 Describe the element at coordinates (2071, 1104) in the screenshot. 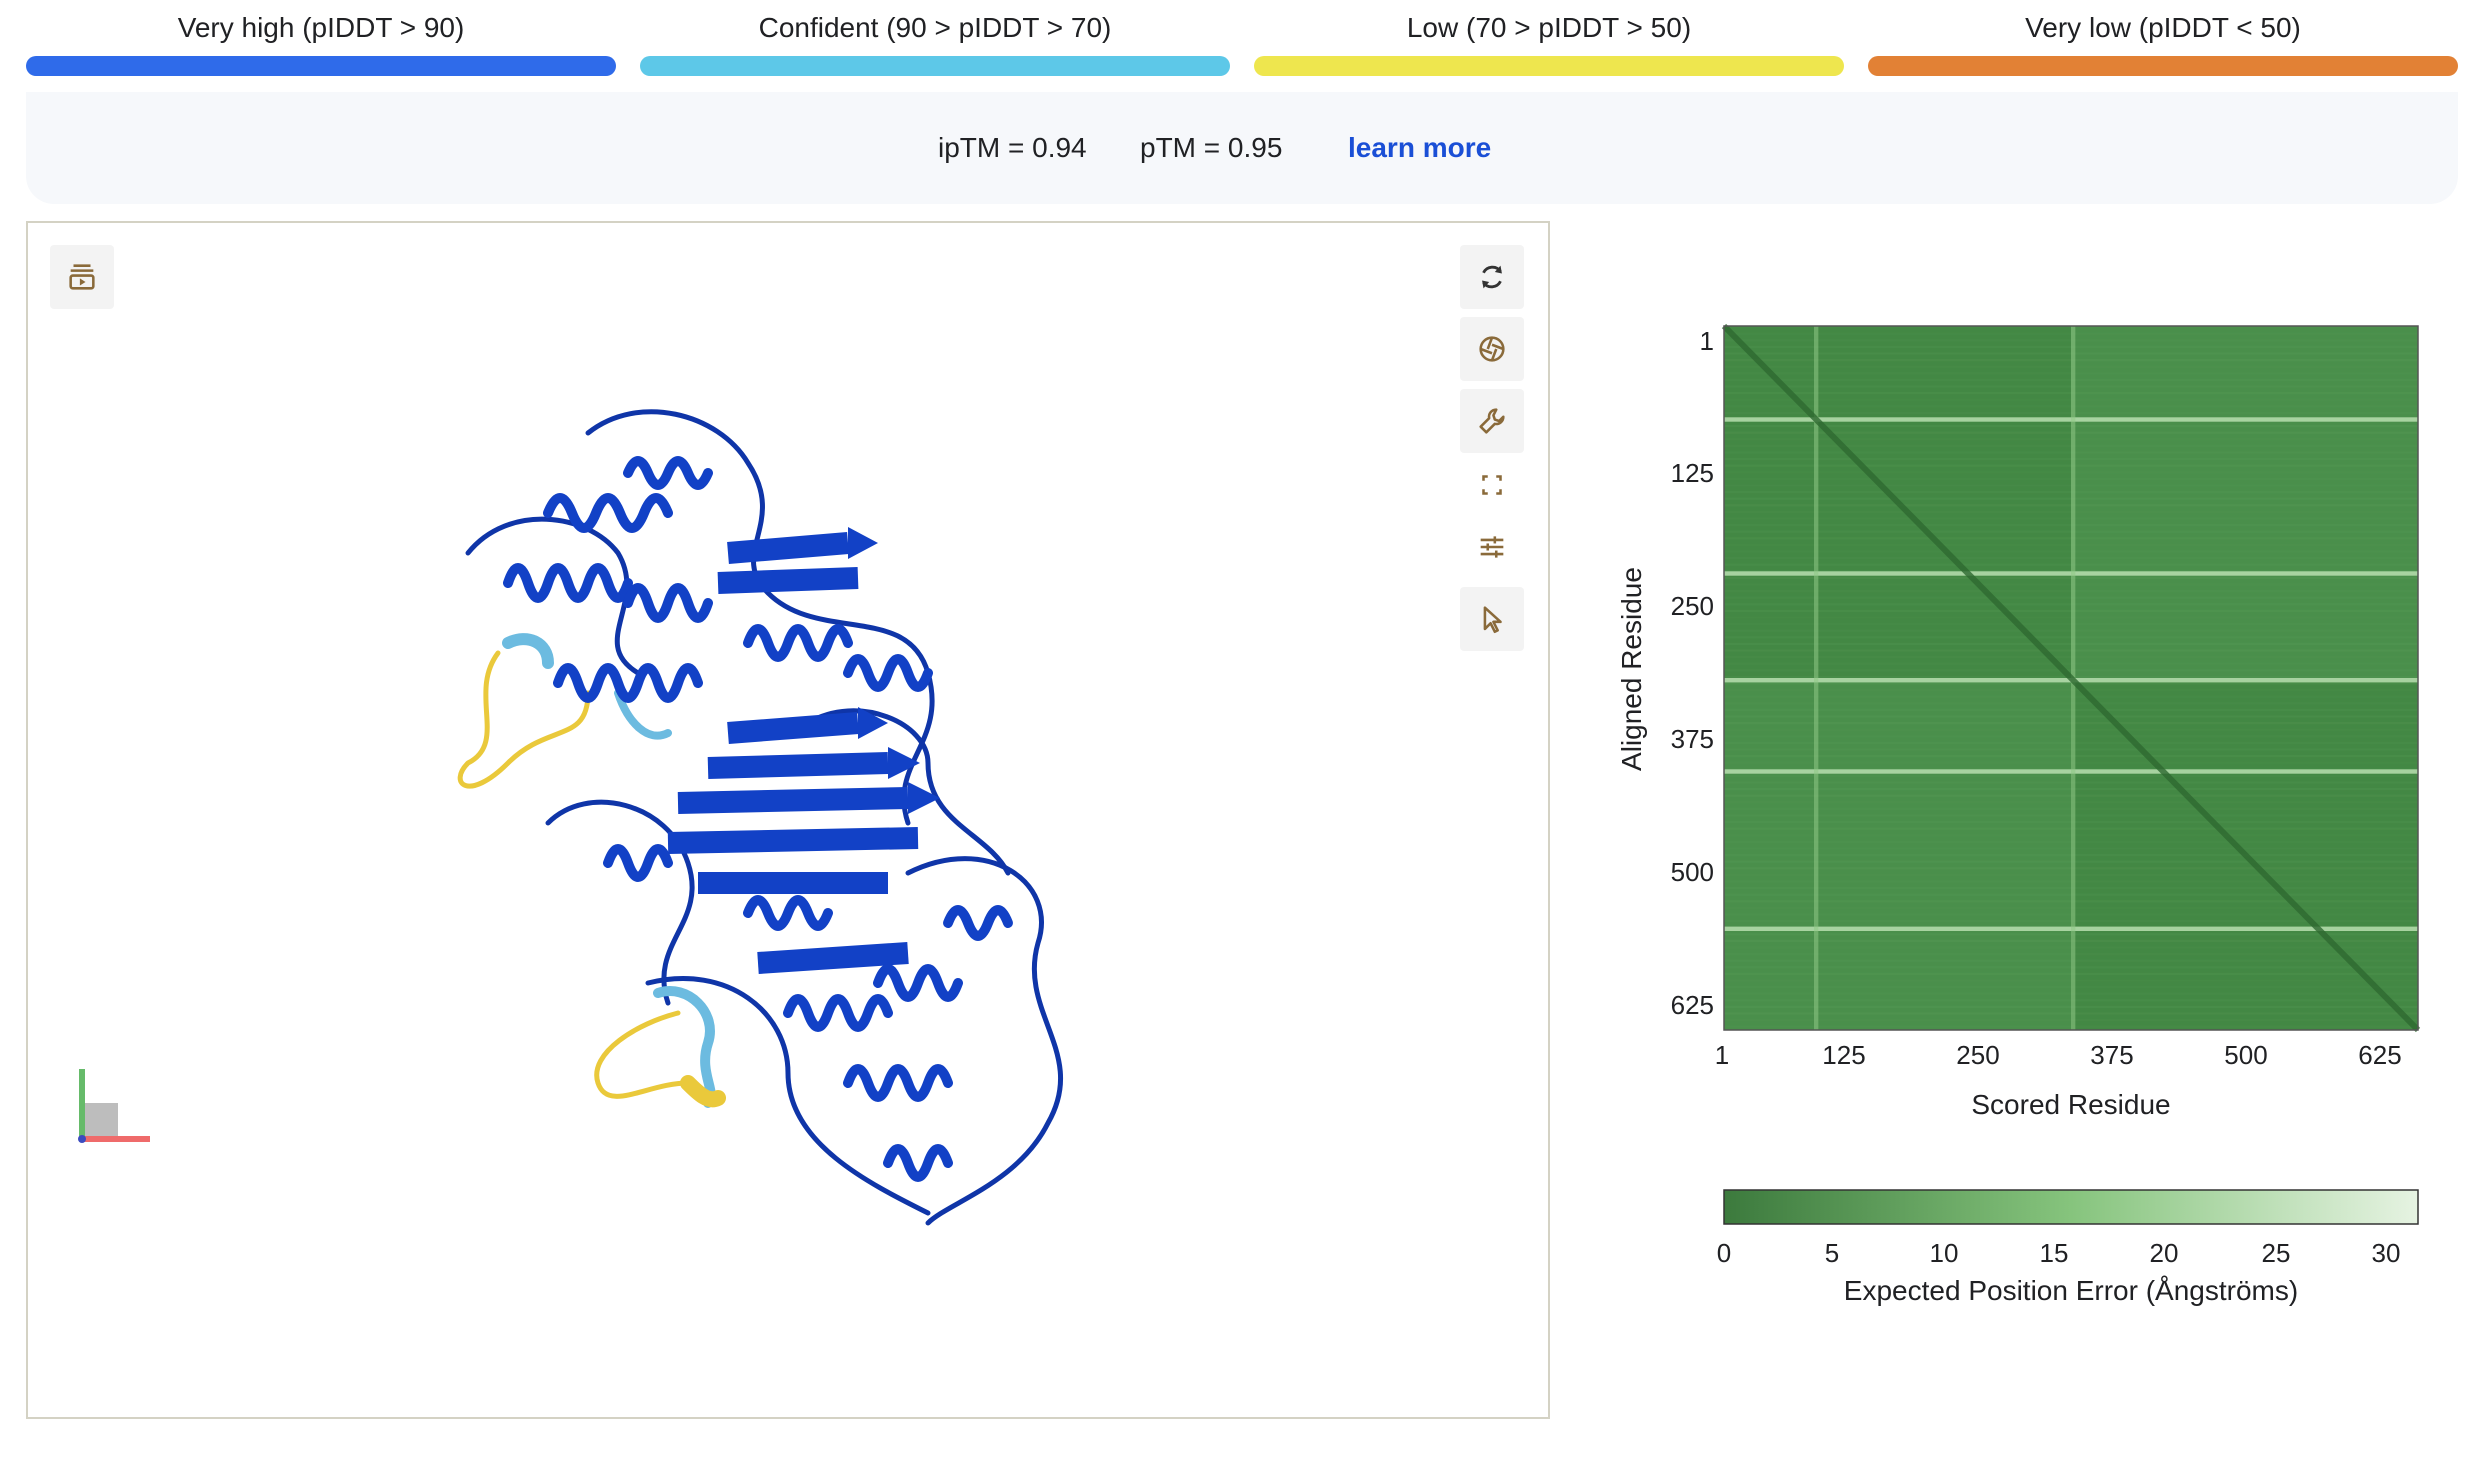

I see `x-axis-label: Scored Residue` at that location.